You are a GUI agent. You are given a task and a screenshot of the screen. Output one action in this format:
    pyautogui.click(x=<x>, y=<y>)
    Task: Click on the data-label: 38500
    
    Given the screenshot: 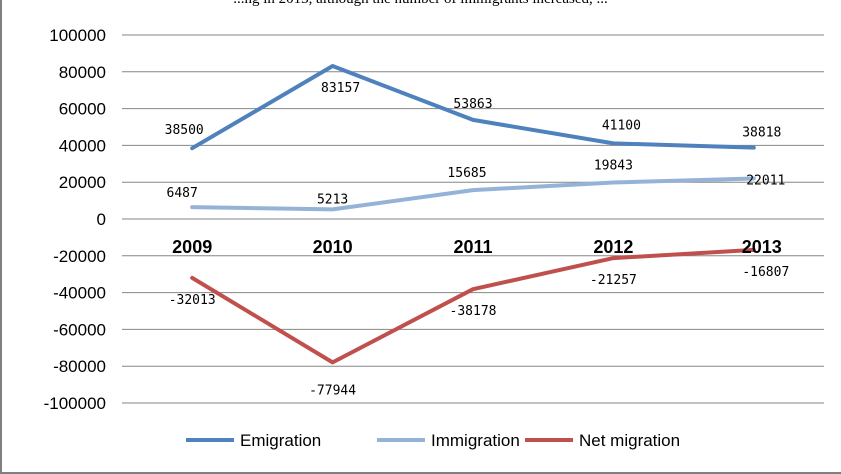 What is the action you would take?
    pyautogui.click(x=184, y=130)
    